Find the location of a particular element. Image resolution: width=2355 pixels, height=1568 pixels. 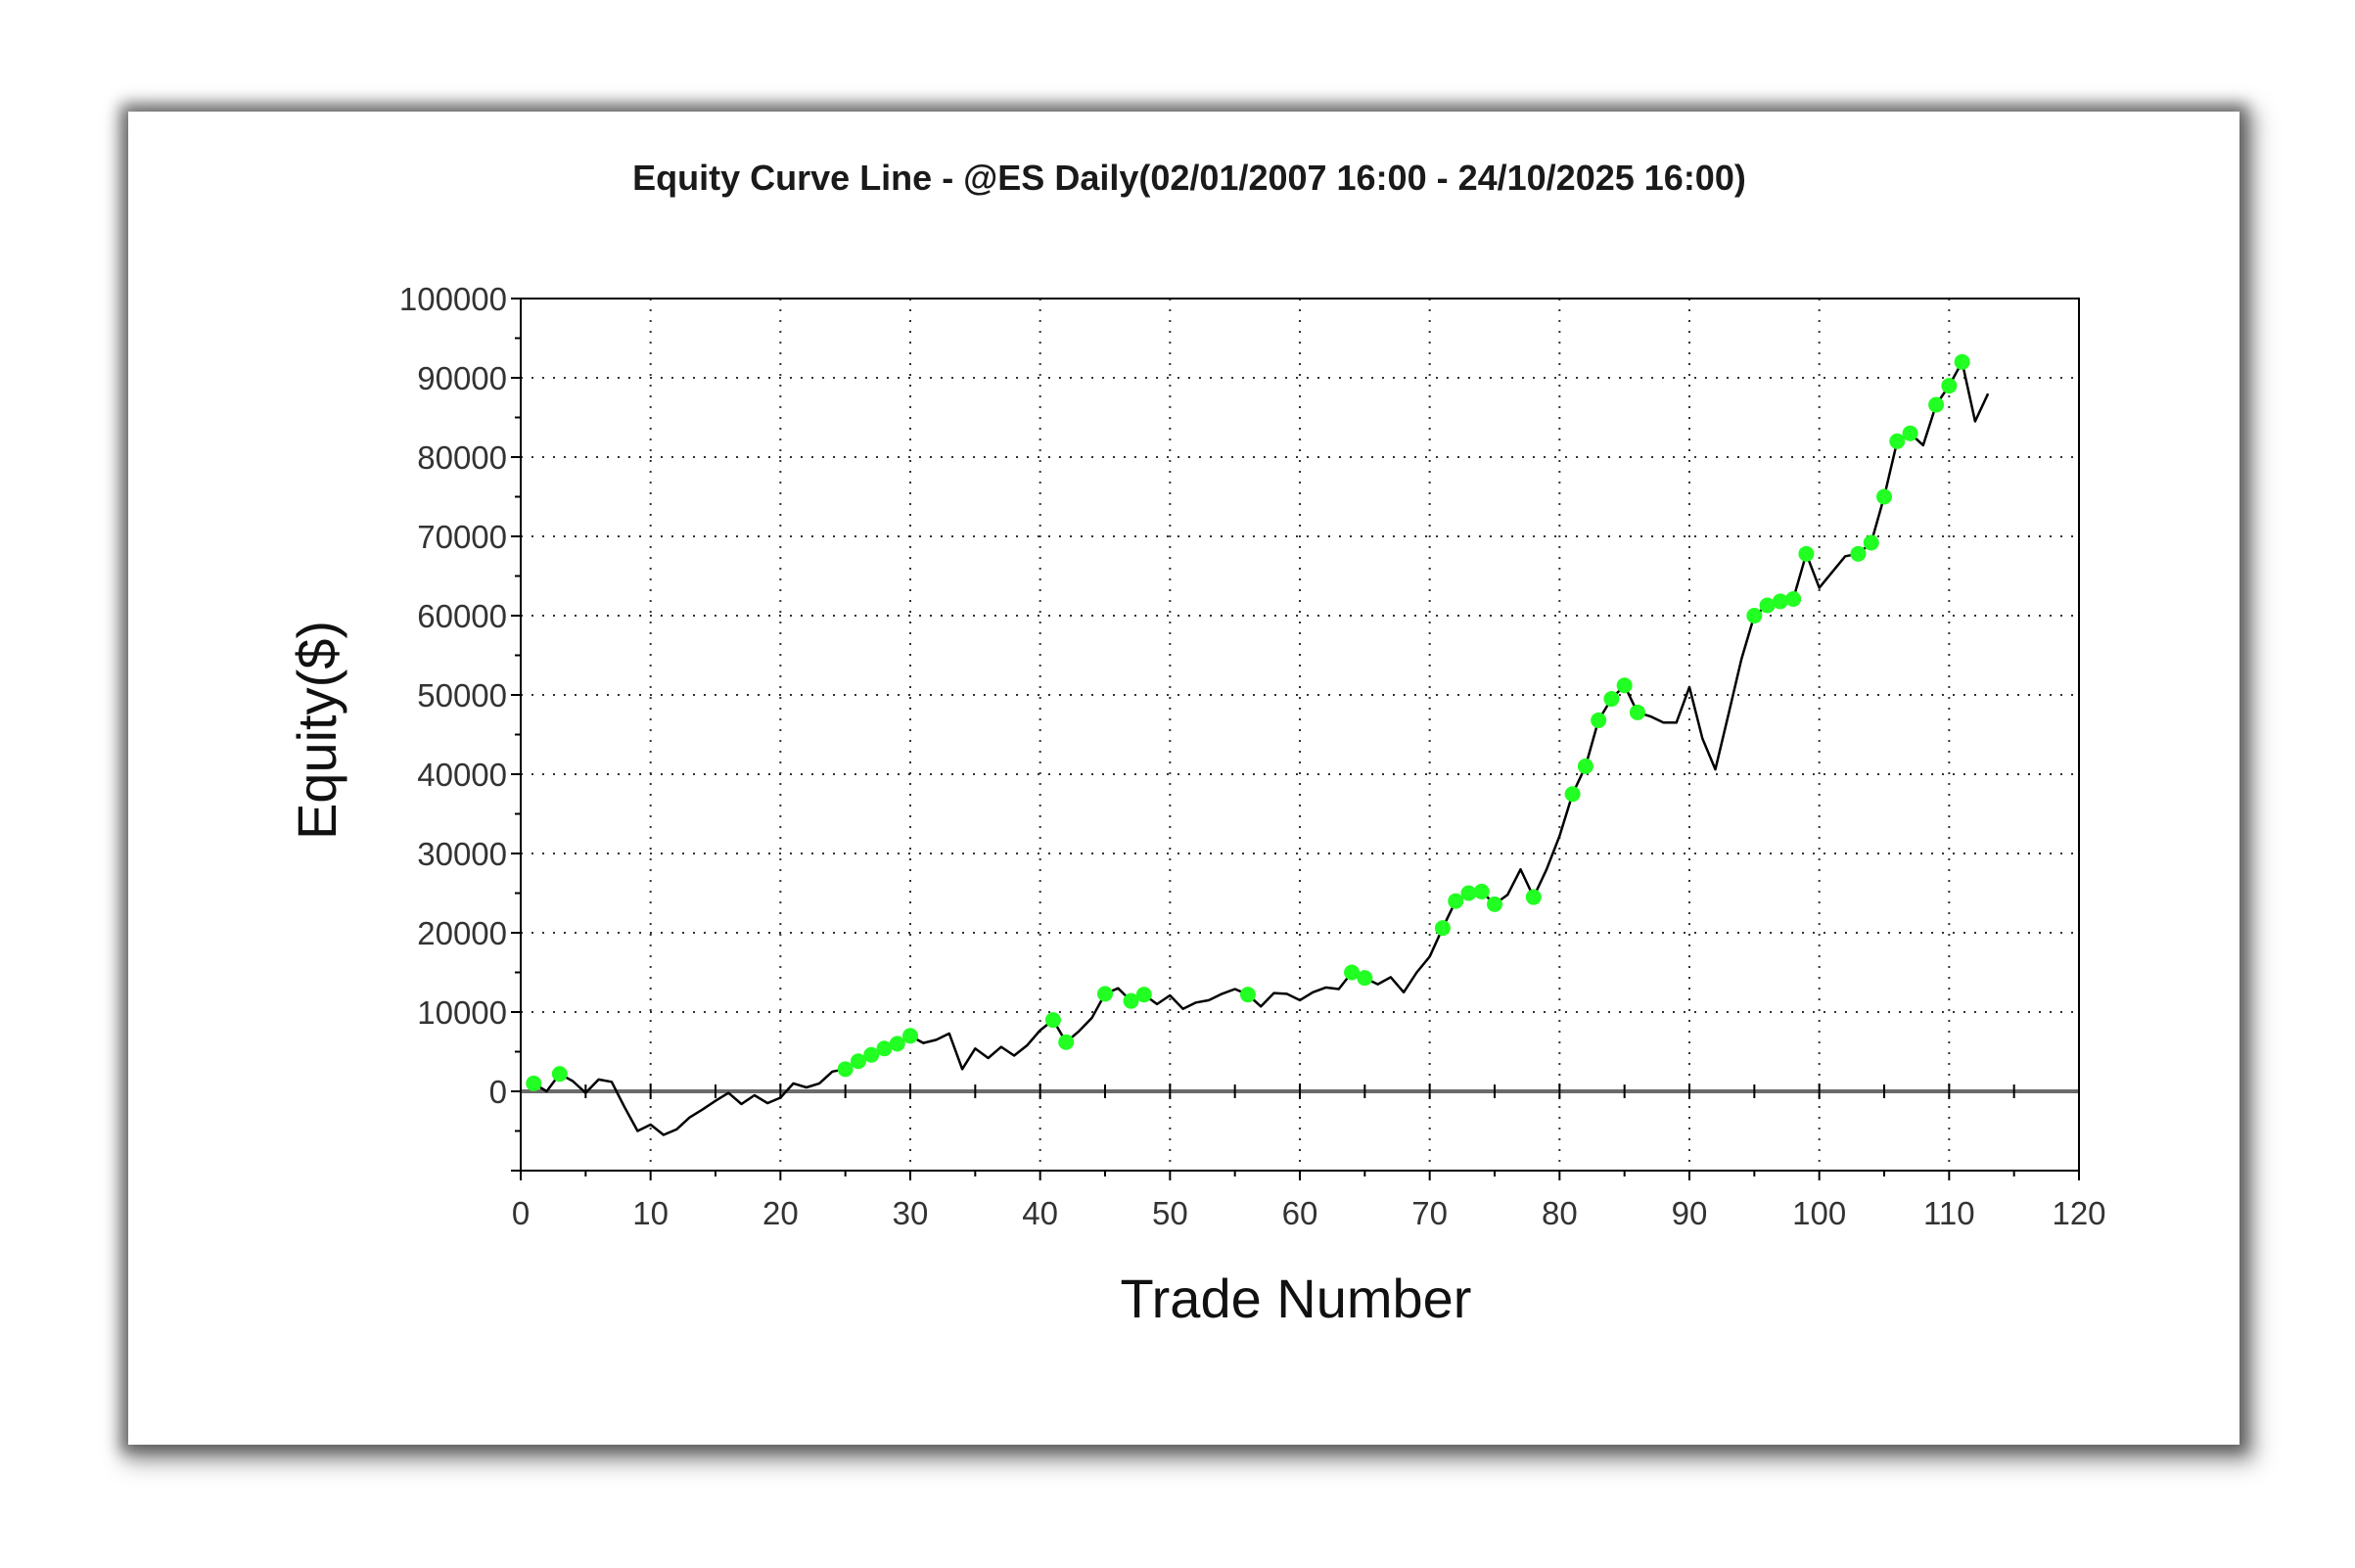

x-tick-label: 90 is located at coordinates (1690, 1213).